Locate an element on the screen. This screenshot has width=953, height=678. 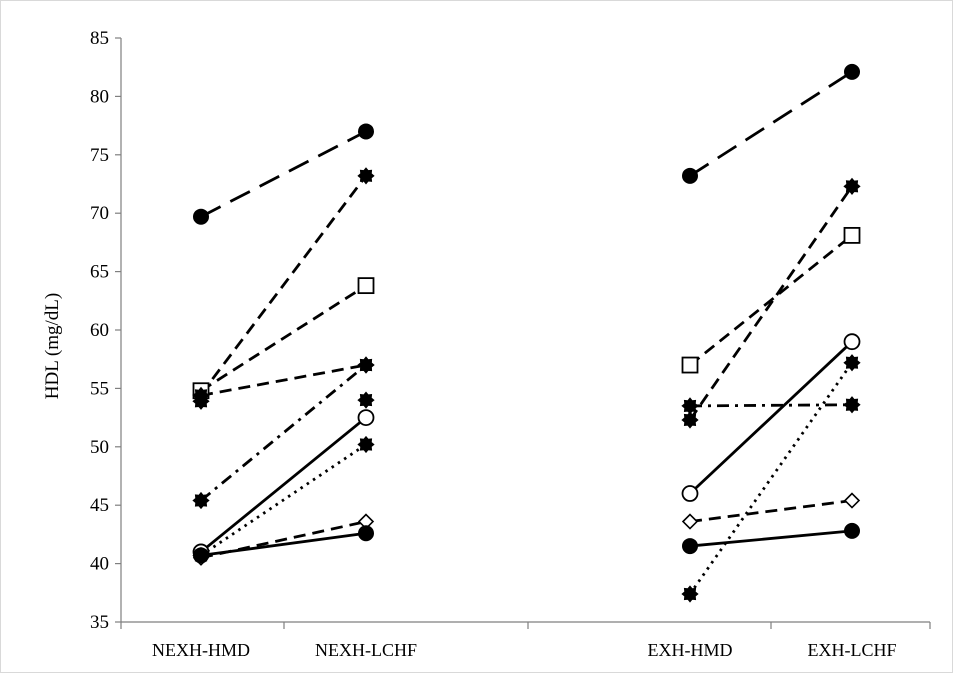
y-tick-label: 70 is located at coordinates (99, 213).